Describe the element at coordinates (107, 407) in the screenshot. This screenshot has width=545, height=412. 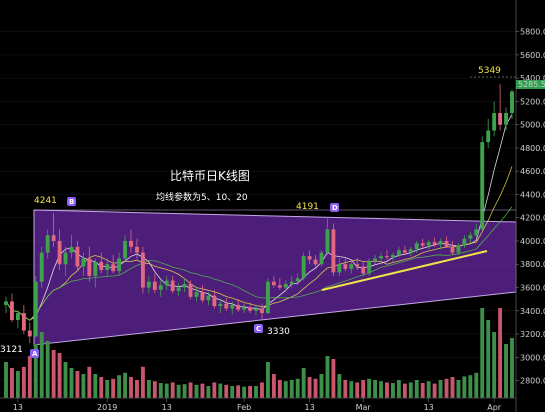
I see `date-tick-label: 2019` at that location.